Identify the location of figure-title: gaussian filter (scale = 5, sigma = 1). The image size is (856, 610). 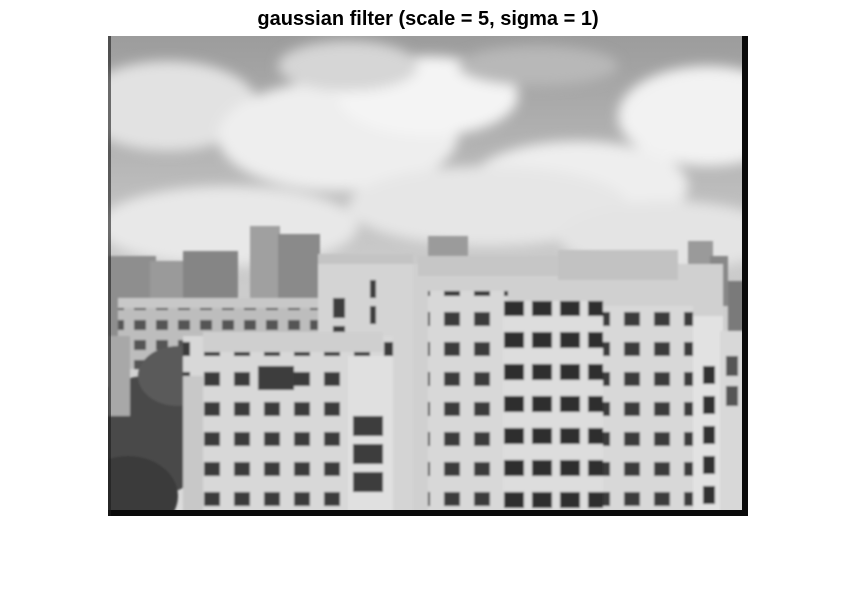
(428, 19).